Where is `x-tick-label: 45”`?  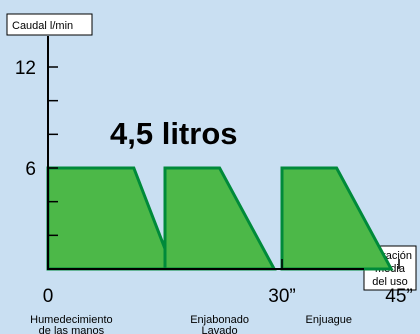
x-tick-label: 45” is located at coordinates (398, 296).